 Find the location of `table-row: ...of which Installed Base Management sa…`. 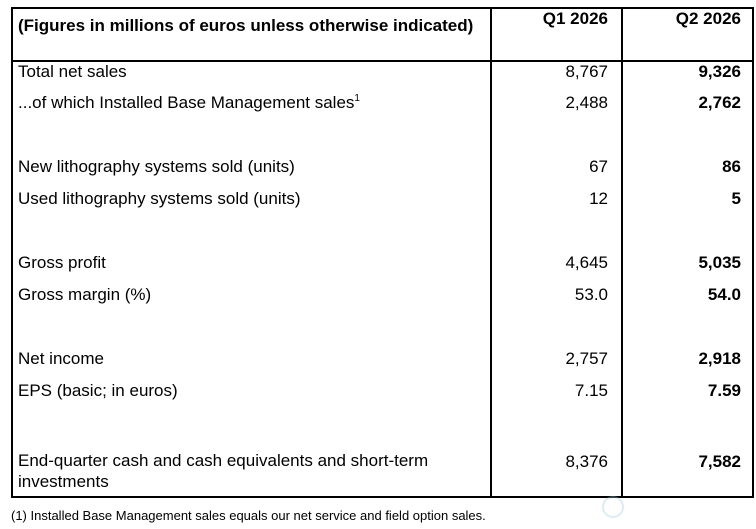

table-row: ...of which Installed Base Management sa… is located at coordinates (382, 109).